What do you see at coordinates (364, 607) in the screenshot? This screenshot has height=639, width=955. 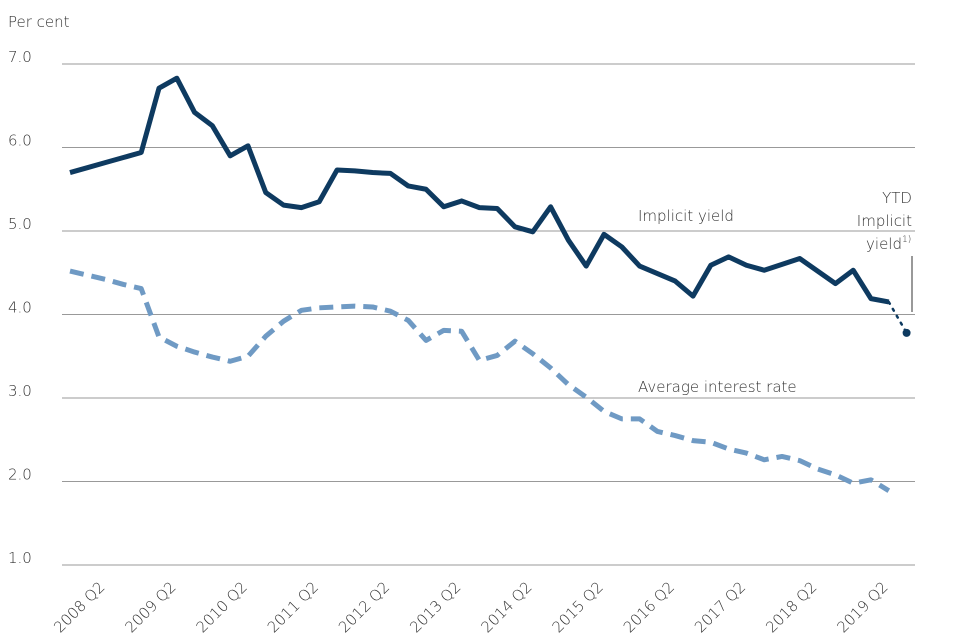 I see `x-tick-label: 2012 Q2` at bounding box center [364, 607].